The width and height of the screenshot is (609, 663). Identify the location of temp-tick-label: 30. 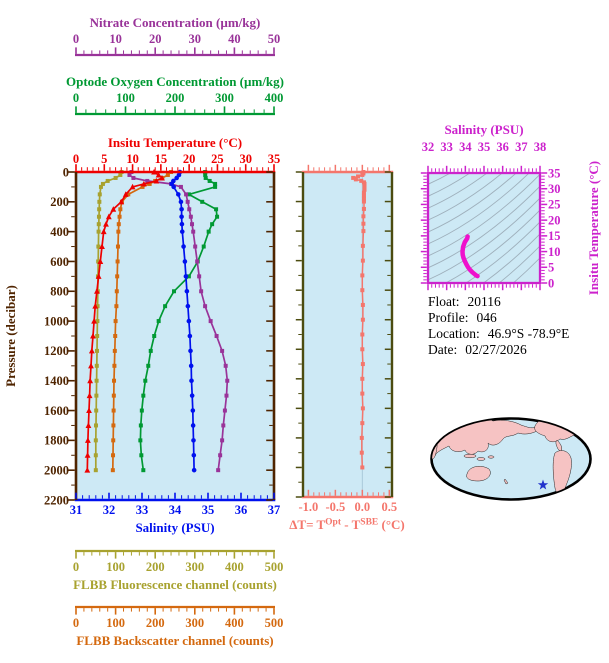
(245, 159).